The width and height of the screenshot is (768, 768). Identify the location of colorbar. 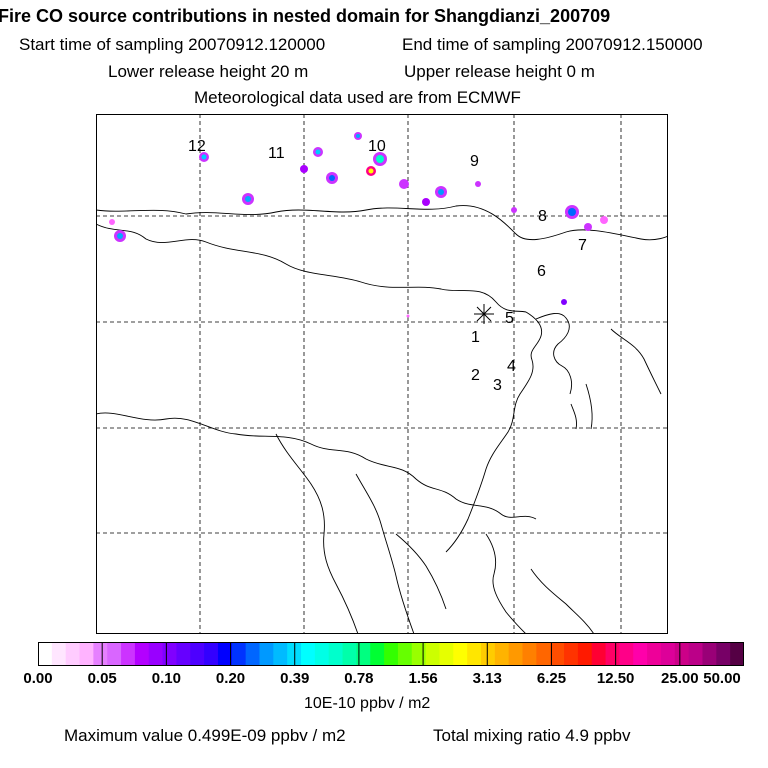
(391, 654).